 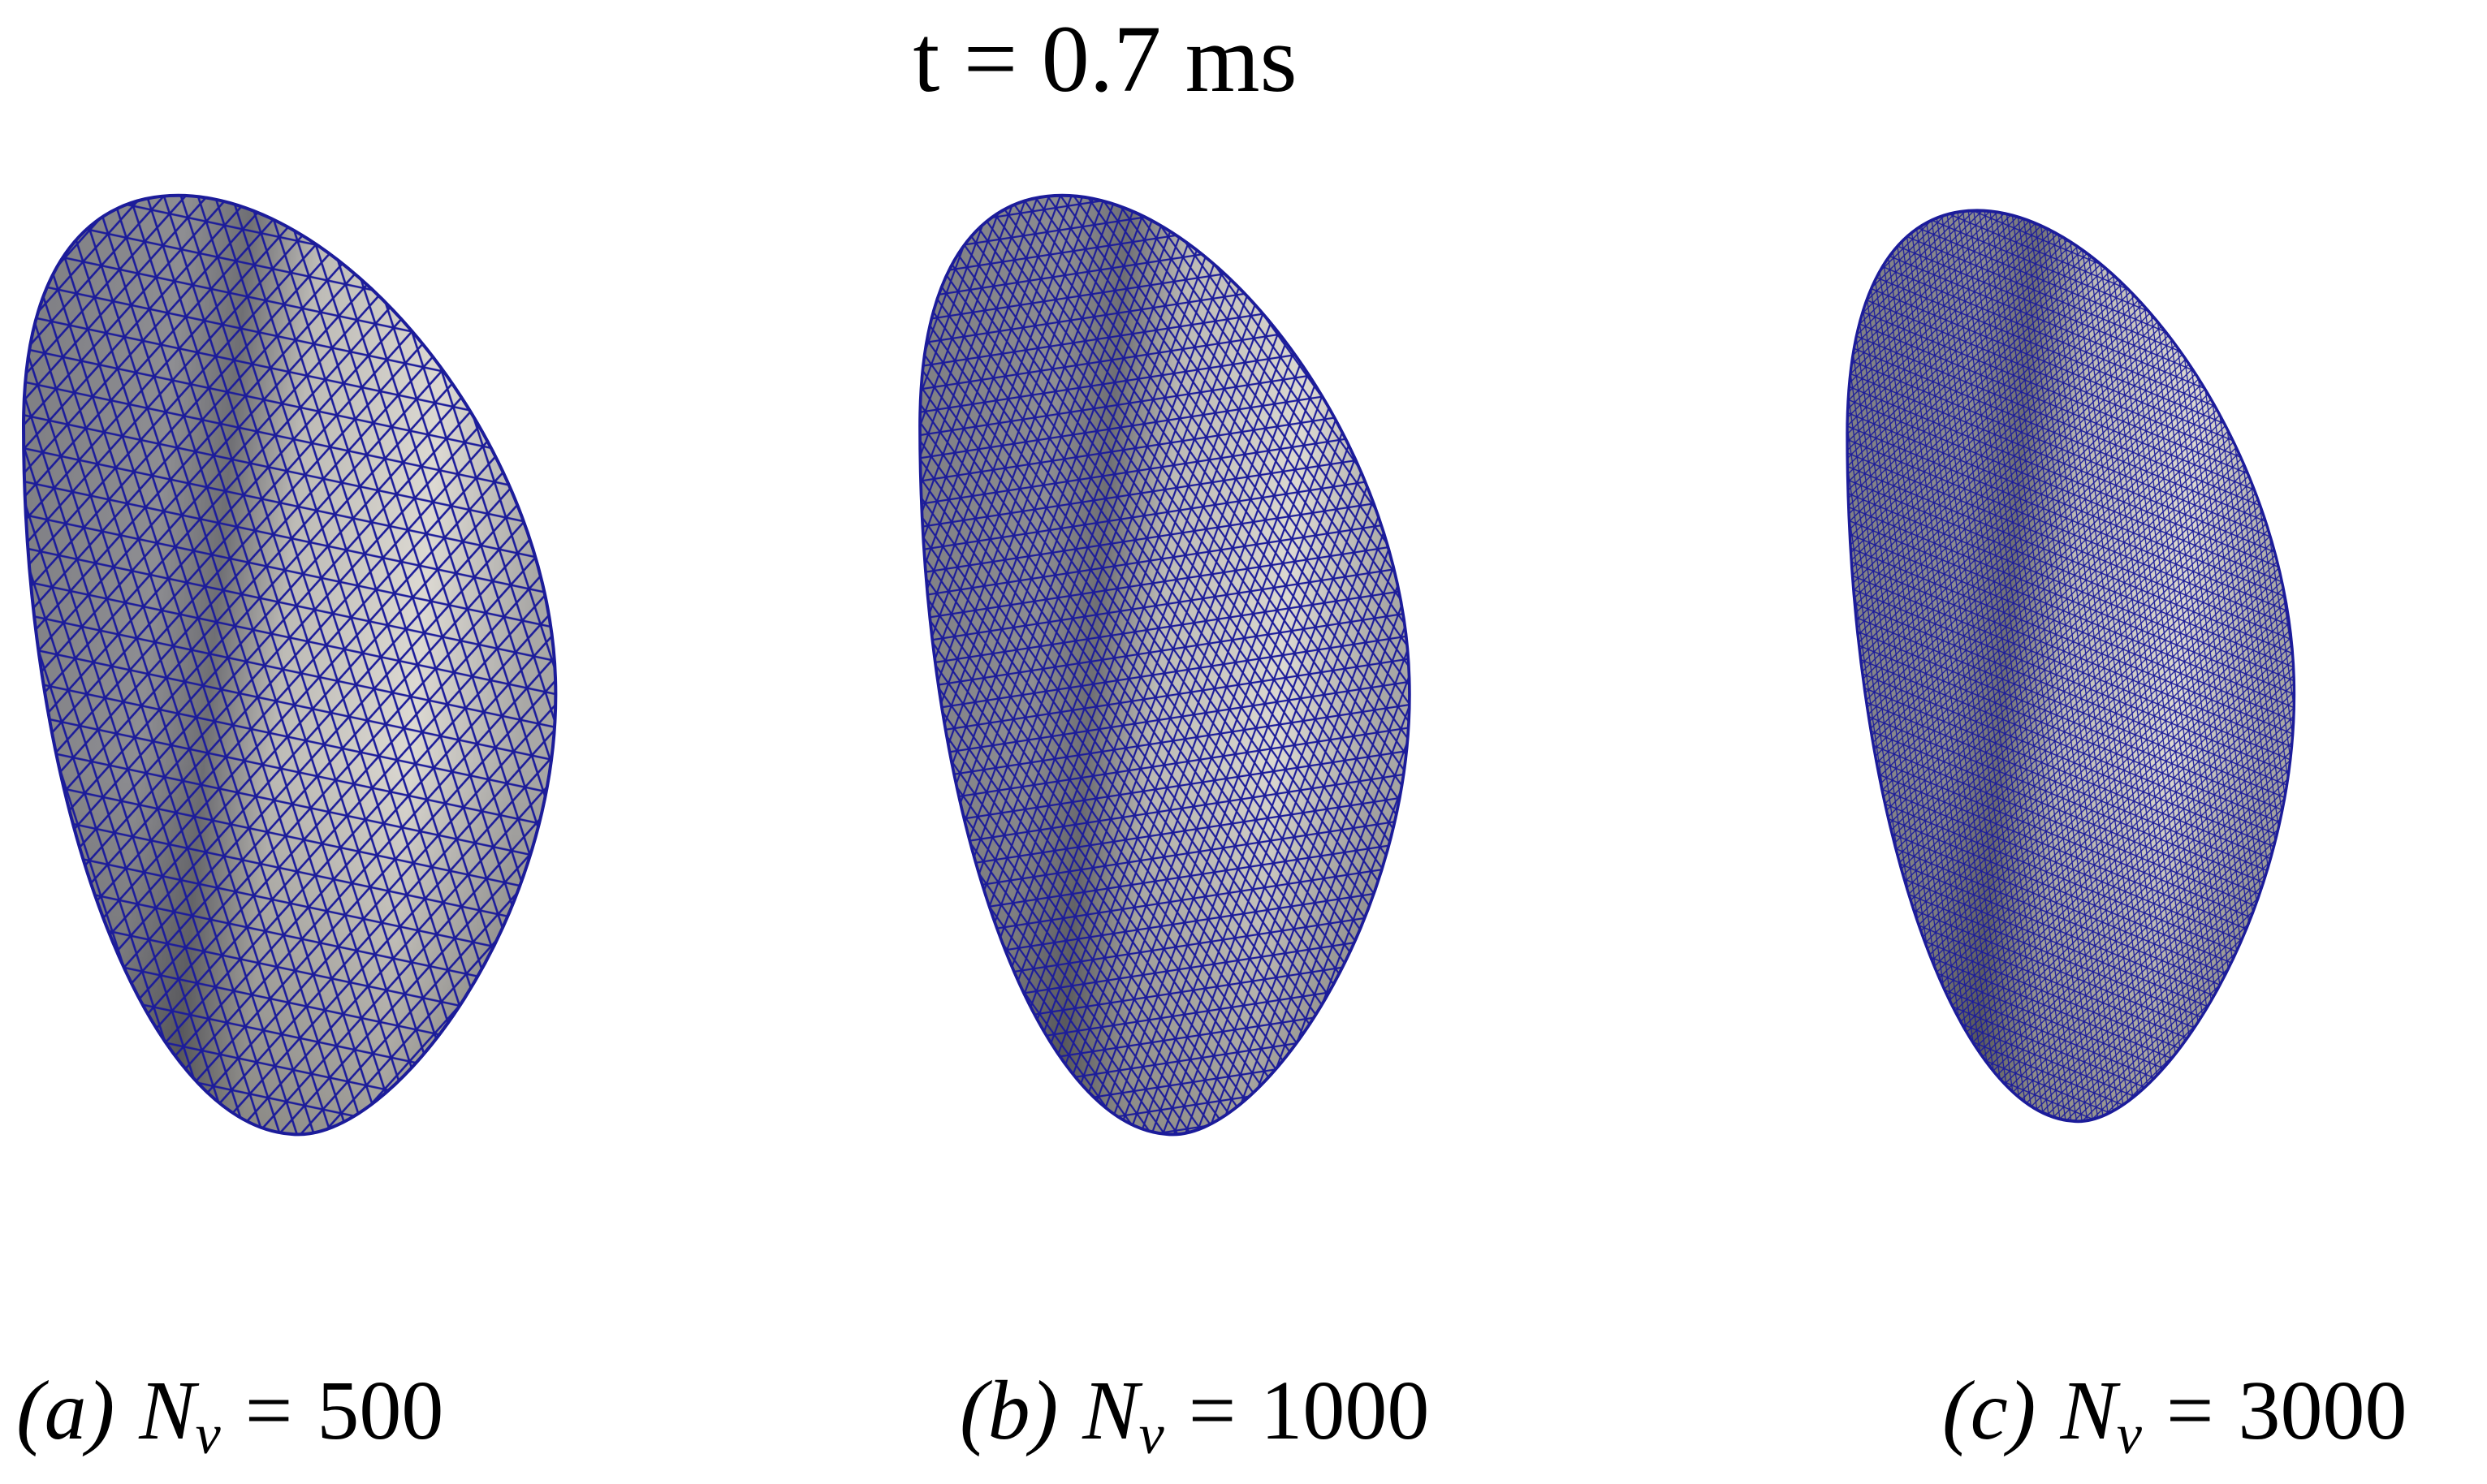 What do you see at coordinates (1164, 665) in the screenshot?
I see `mesh-panel-b` at bounding box center [1164, 665].